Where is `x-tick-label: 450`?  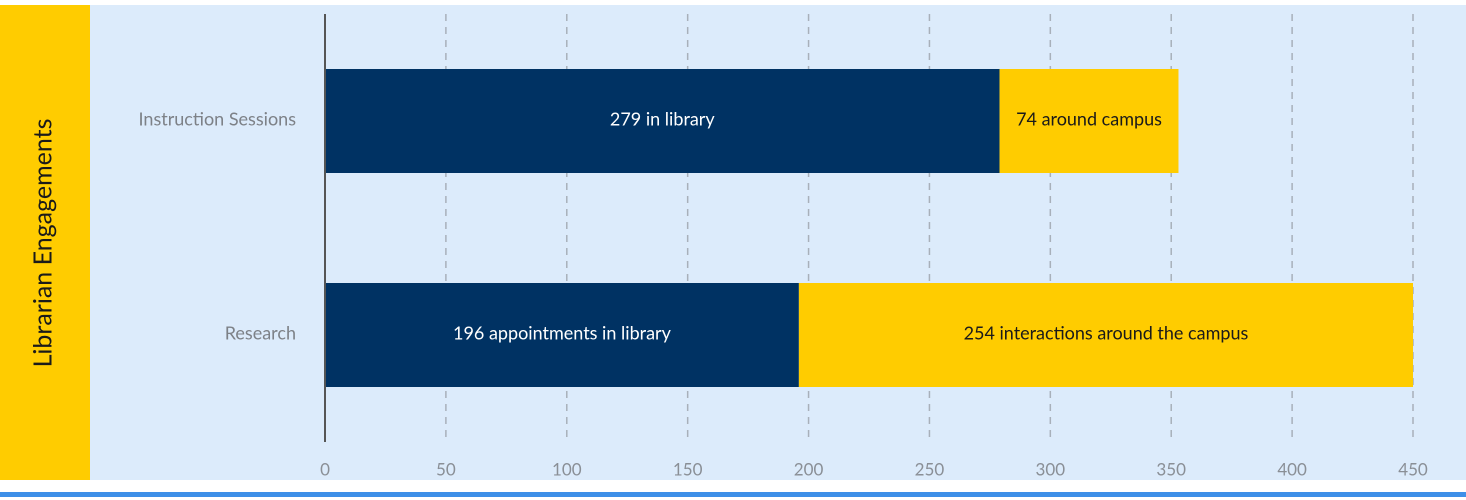 x-tick-label: 450 is located at coordinates (1413, 468).